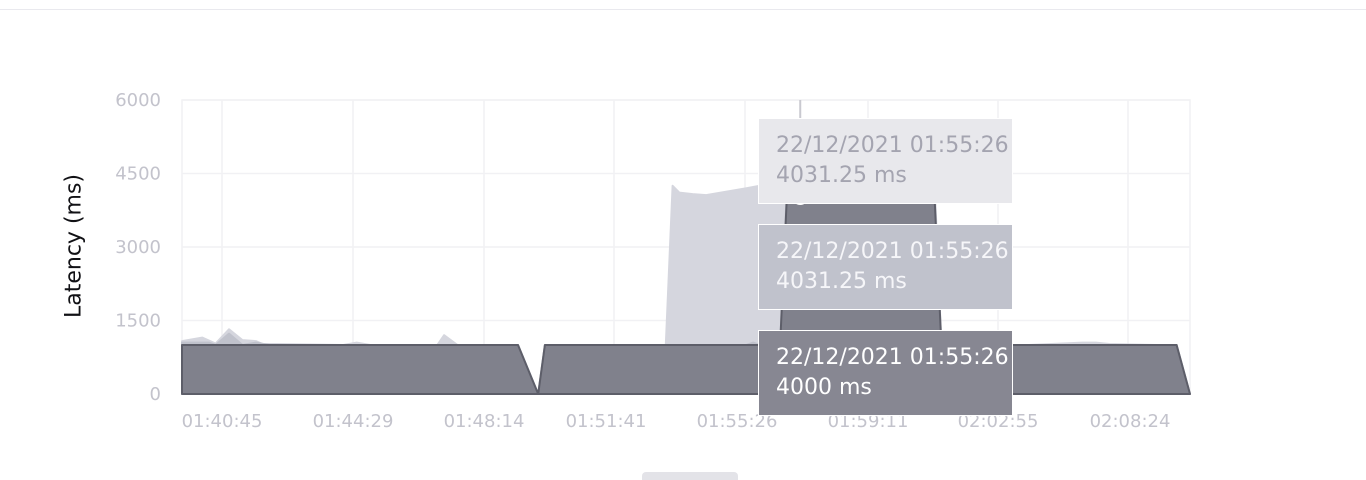  I want to click on x-tick-label: 01:48:14, so click(484, 421).